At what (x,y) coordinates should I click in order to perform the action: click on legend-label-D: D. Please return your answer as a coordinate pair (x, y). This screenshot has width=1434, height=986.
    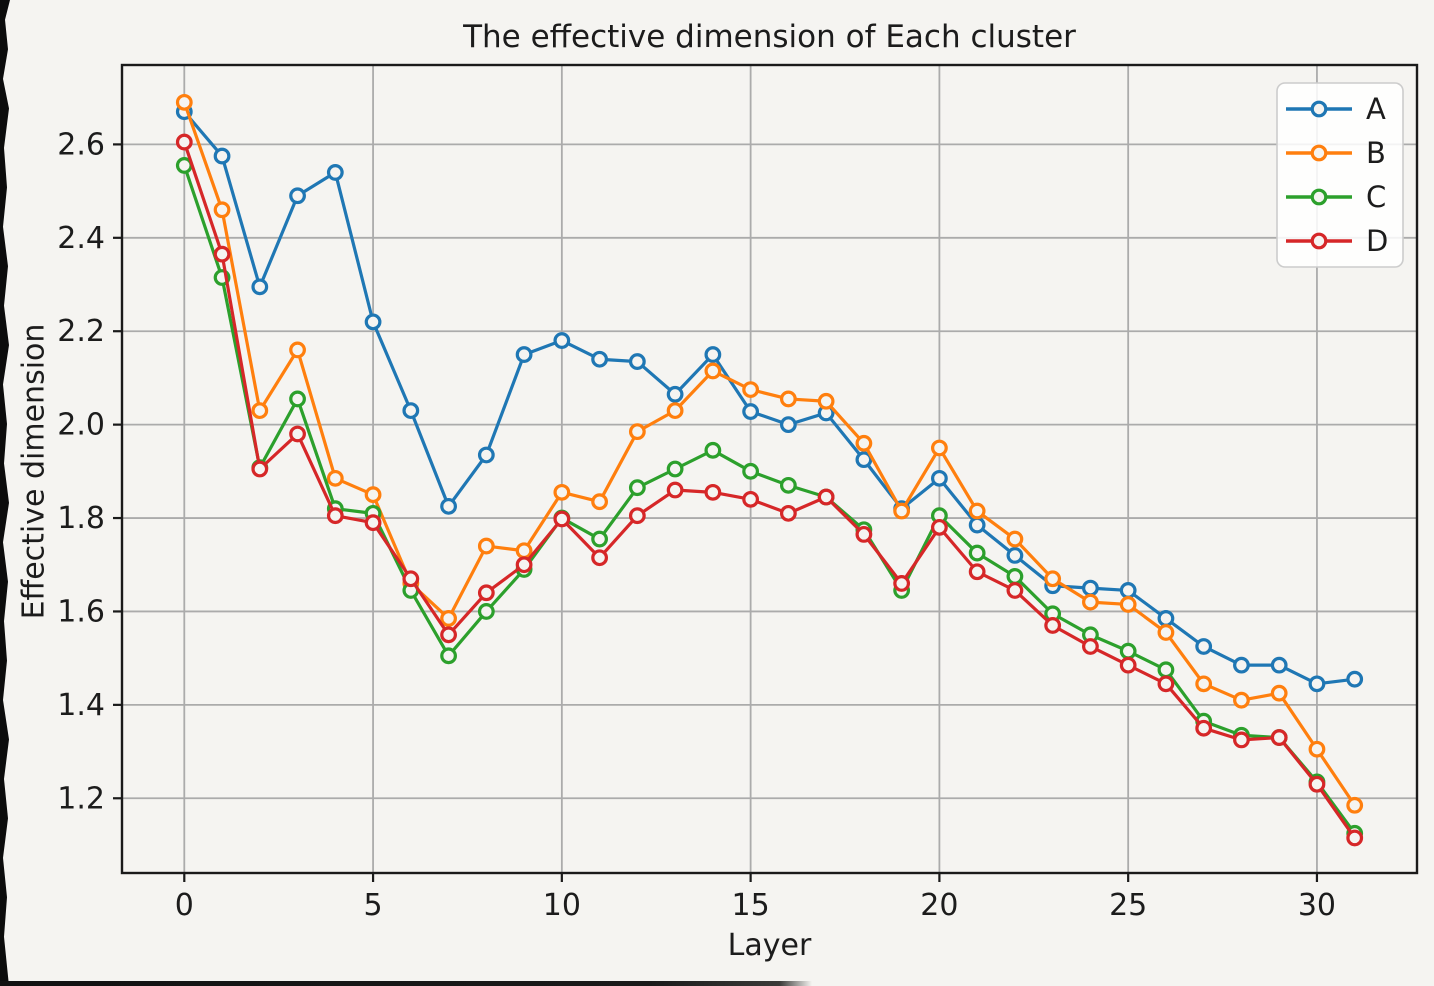
    Looking at the image, I should click on (1377, 241).